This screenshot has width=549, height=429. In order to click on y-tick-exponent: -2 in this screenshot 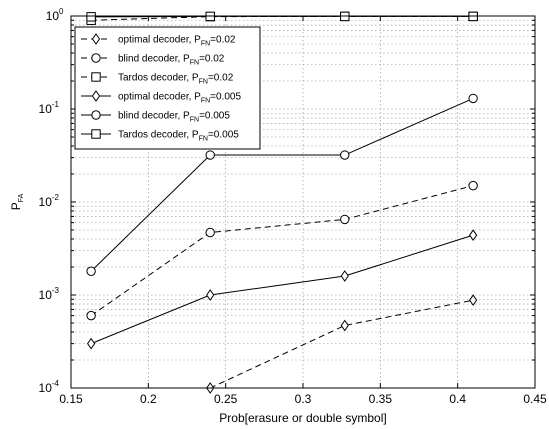, I will do `click(56, 197)`.